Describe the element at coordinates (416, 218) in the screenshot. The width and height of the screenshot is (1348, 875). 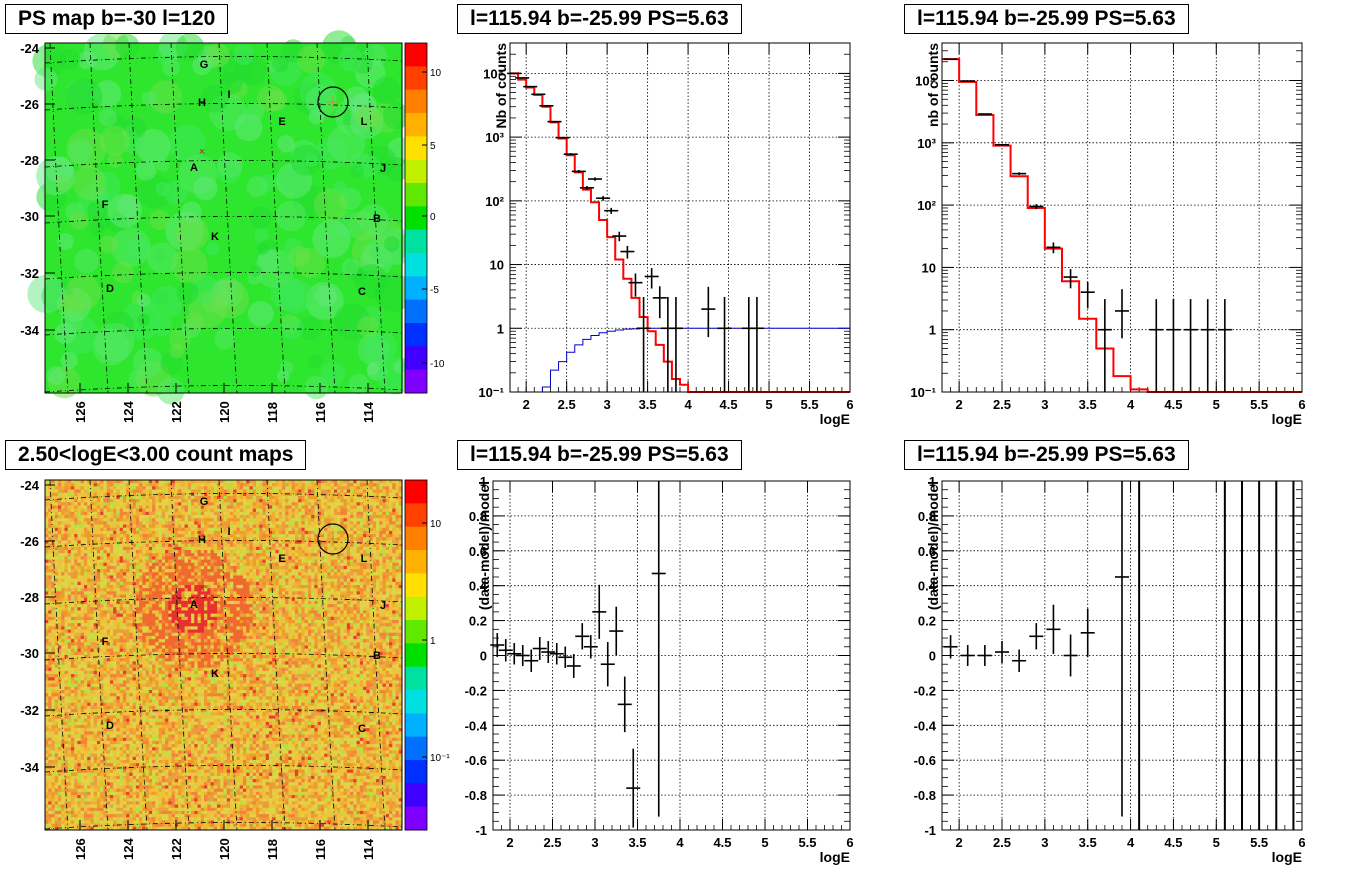
I see `palette-frame` at that location.